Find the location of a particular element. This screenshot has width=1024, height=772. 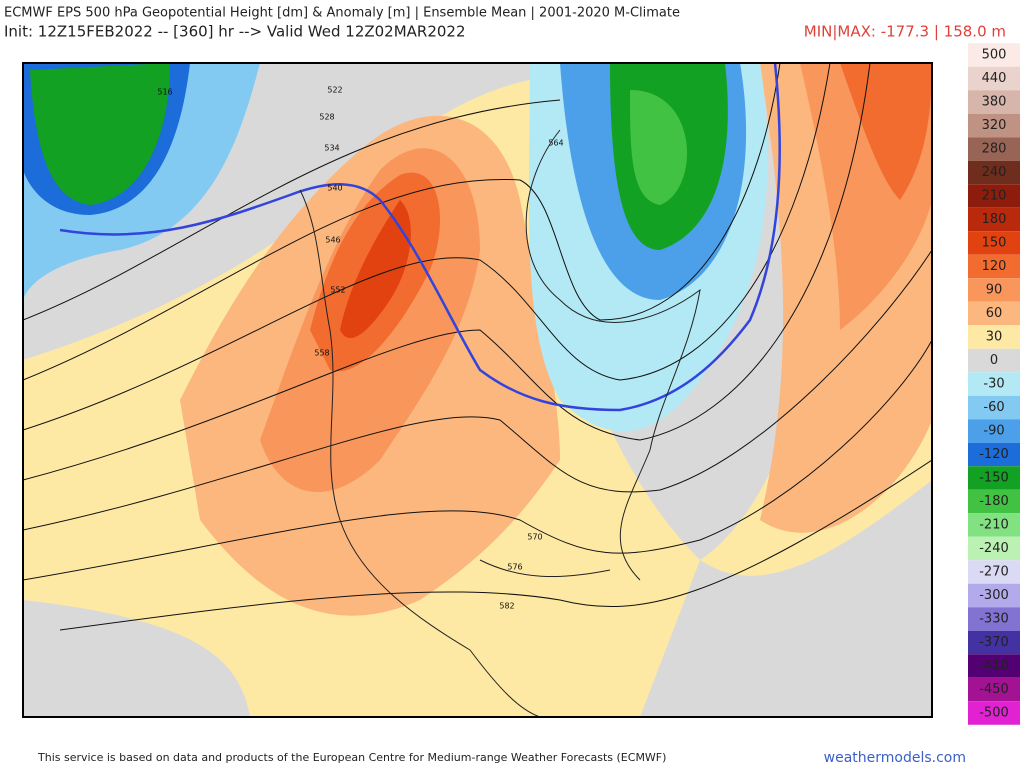

colorbar-label: -210 is located at coordinates (994, 525).